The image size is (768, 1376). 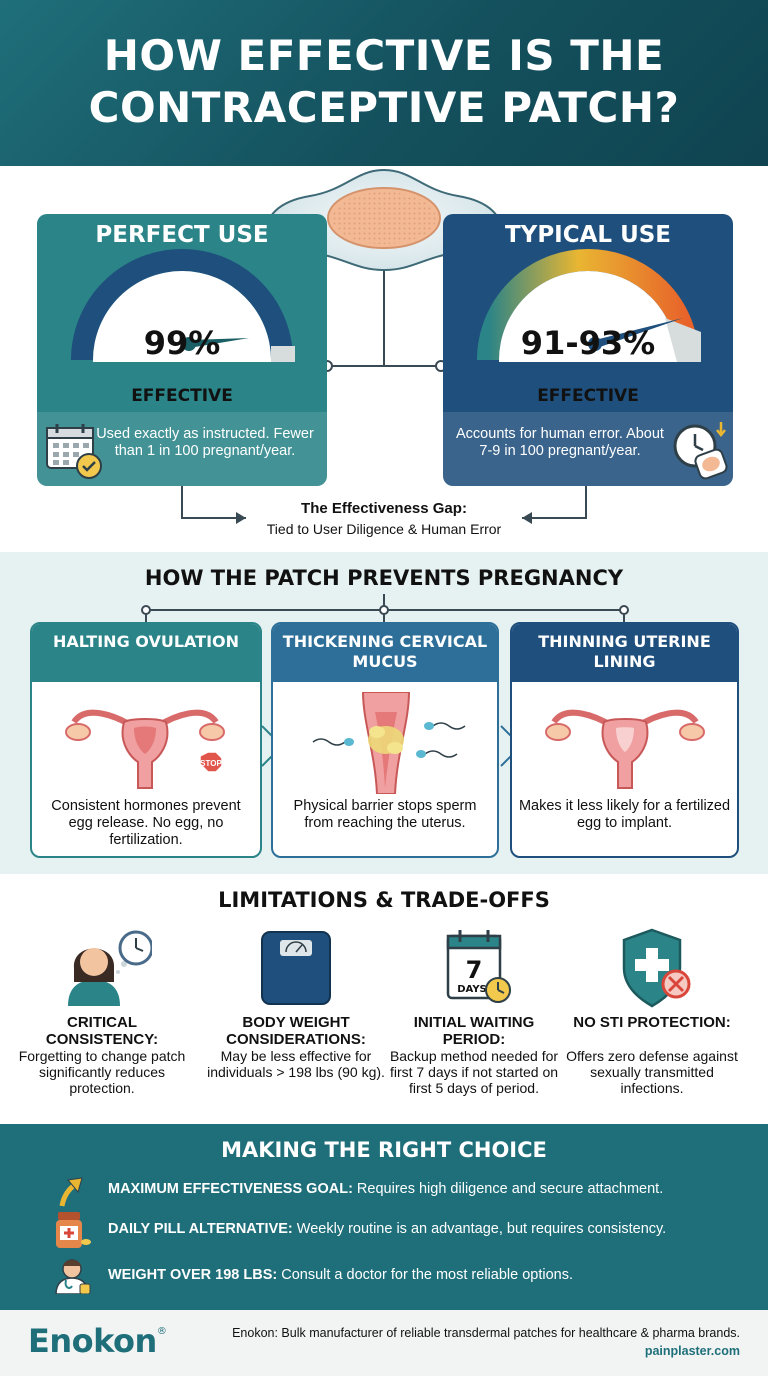 I want to click on calendar-label: DAYS, so click(x=472, y=989).